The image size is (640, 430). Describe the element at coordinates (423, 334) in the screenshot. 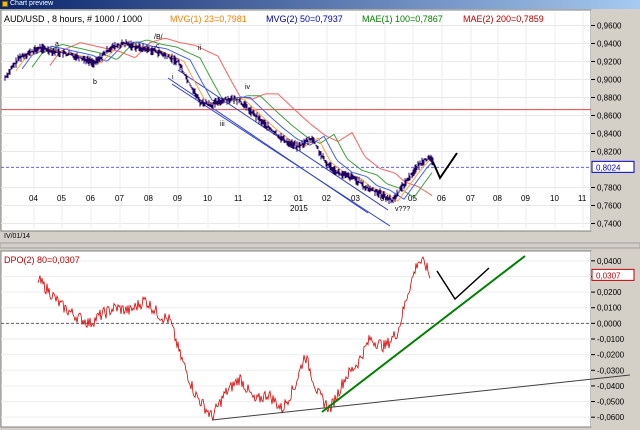

I see `dpo-green-trendline` at that location.